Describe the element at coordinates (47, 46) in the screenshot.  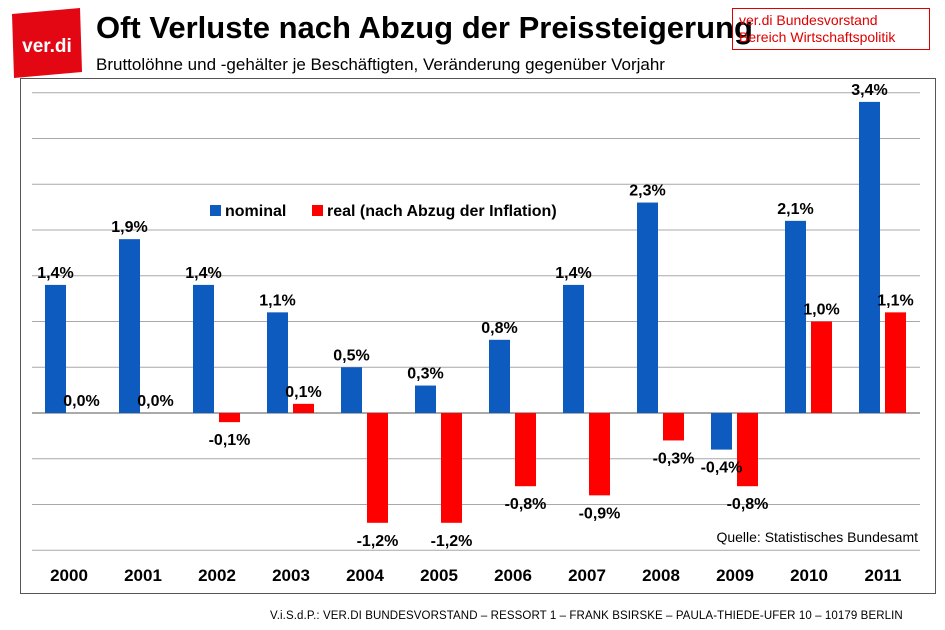
I see `logo-text: ver.di` at that location.